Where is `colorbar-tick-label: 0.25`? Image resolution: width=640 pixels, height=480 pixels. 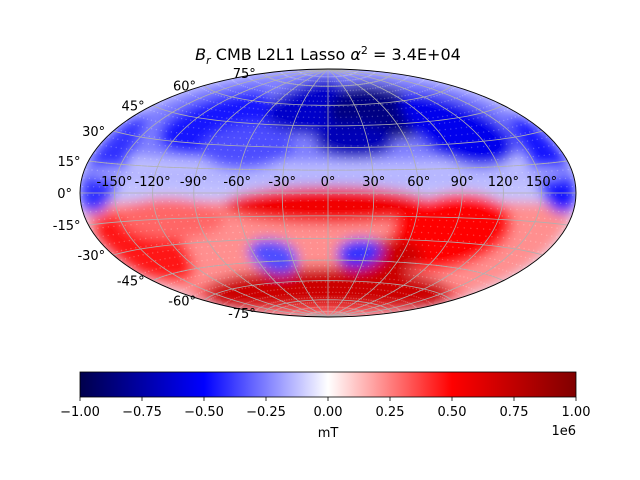
colorbar-tick-label: 0.25 is located at coordinates (390, 412).